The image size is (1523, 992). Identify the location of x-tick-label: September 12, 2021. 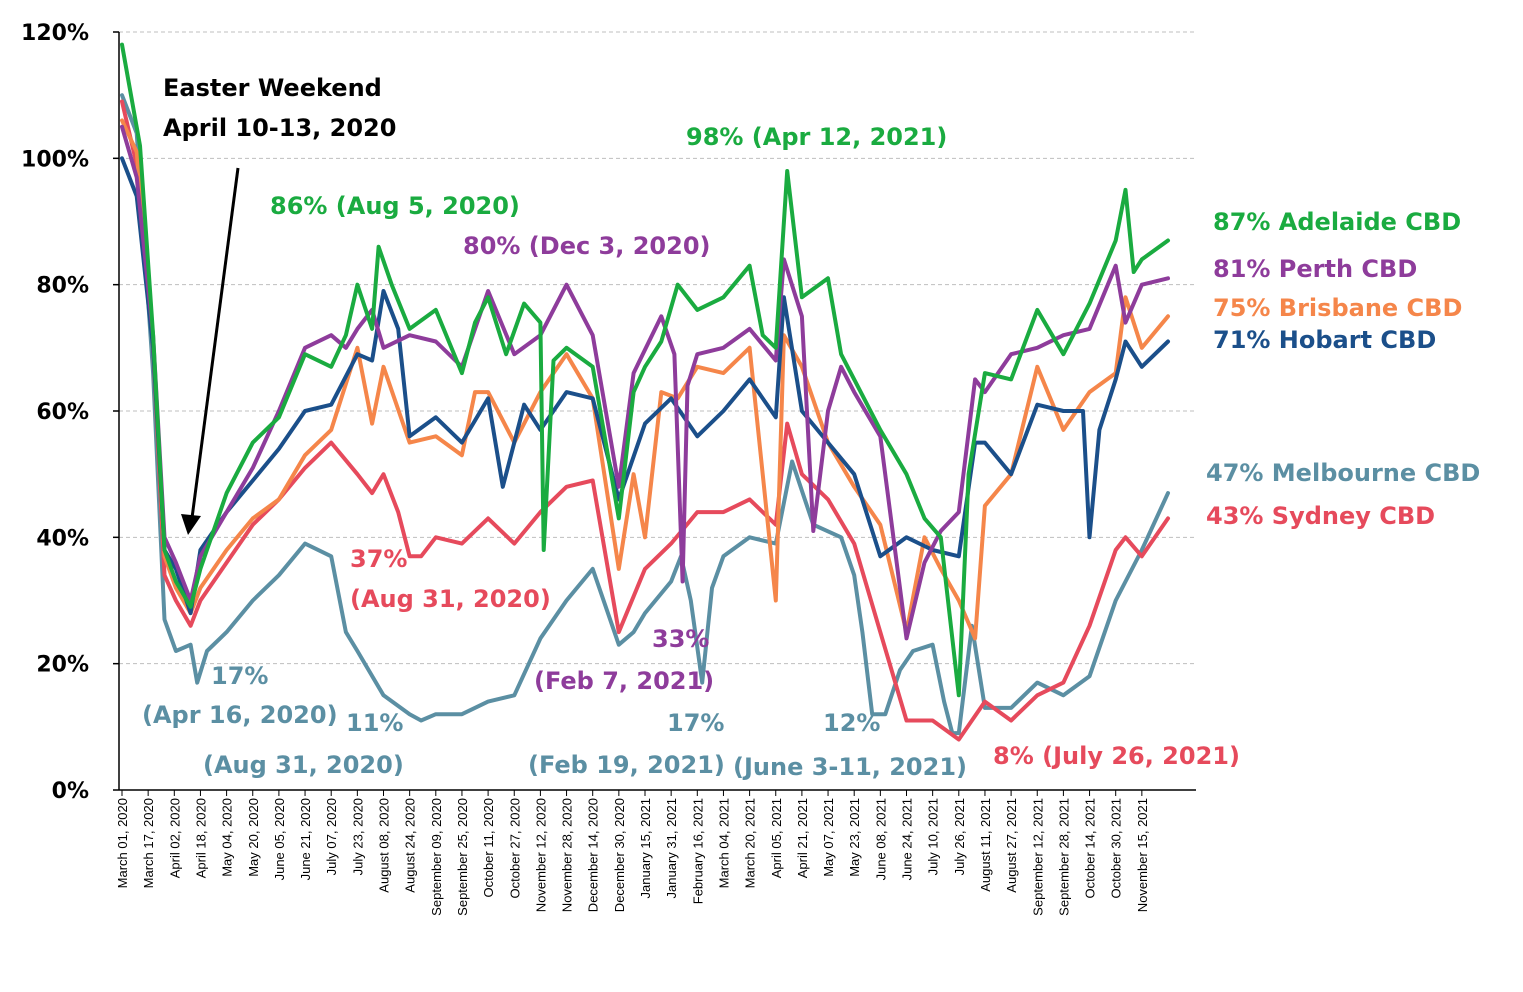
(1037, 857).